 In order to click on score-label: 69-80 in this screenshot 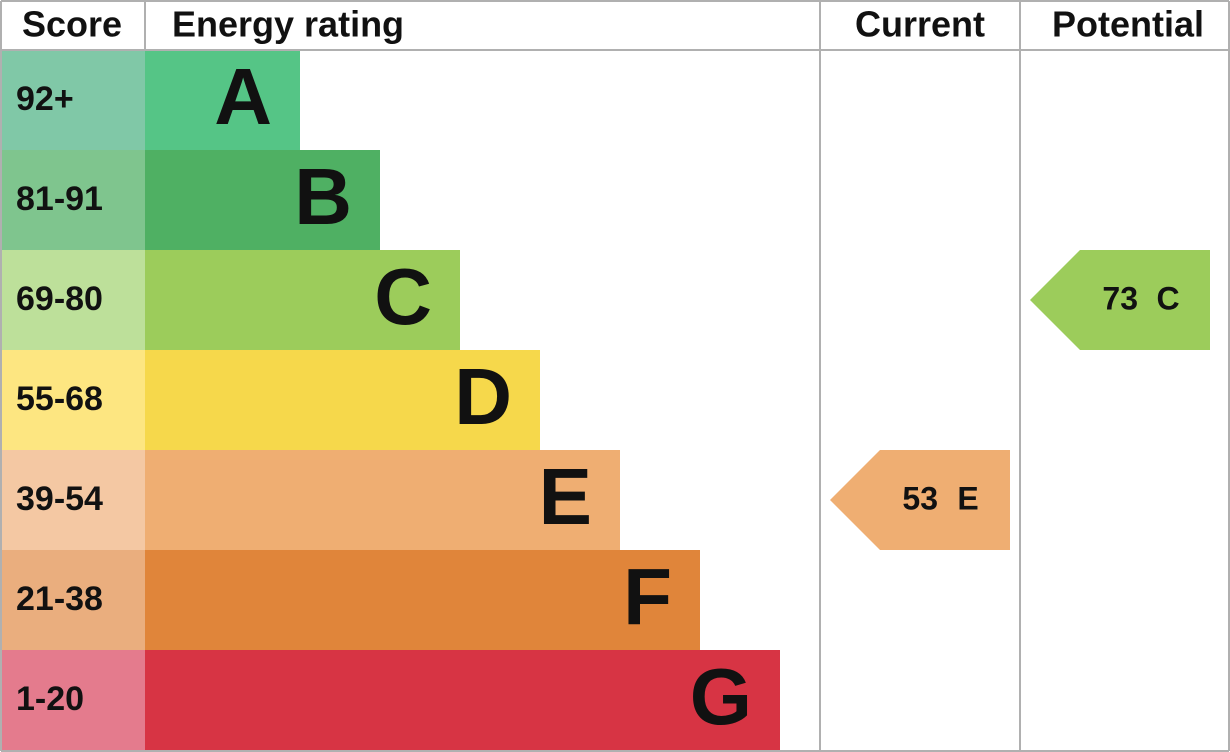, I will do `click(59, 299)`.